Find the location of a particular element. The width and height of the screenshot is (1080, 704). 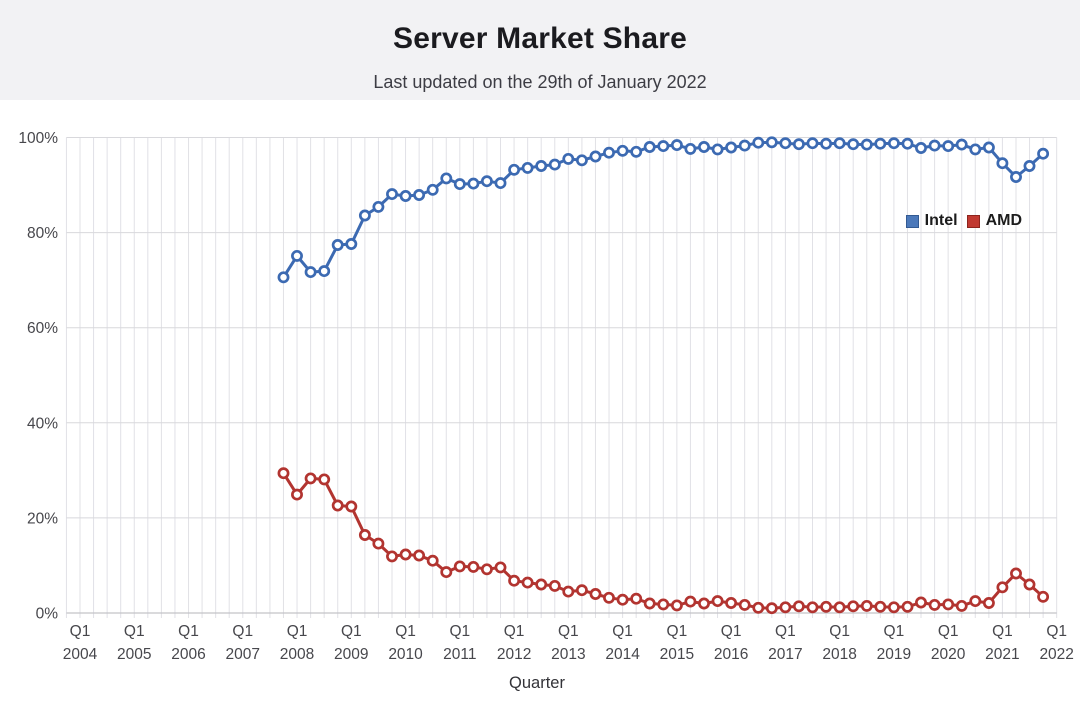

intel-data-point: Intel Q1 2018: 98.8% is located at coordinates (839, 143).